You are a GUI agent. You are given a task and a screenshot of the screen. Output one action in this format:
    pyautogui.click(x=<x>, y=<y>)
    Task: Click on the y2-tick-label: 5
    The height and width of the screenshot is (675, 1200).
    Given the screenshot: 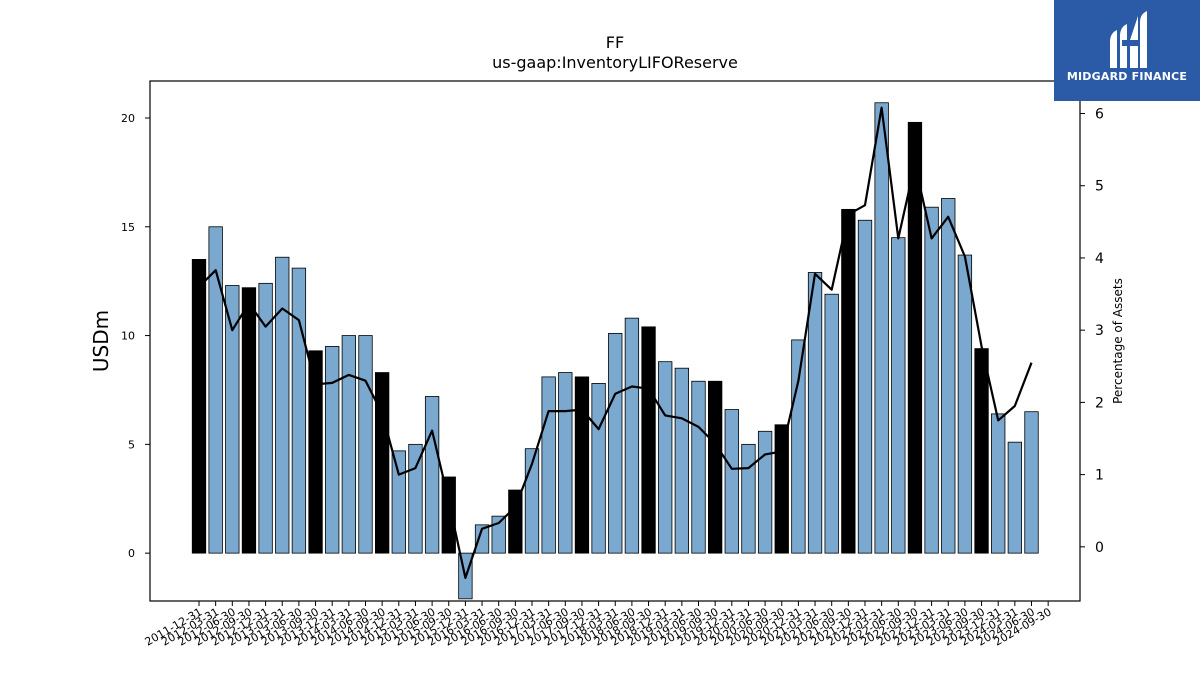 What is the action you would take?
    pyautogui.click(x=1099, y=187)
    